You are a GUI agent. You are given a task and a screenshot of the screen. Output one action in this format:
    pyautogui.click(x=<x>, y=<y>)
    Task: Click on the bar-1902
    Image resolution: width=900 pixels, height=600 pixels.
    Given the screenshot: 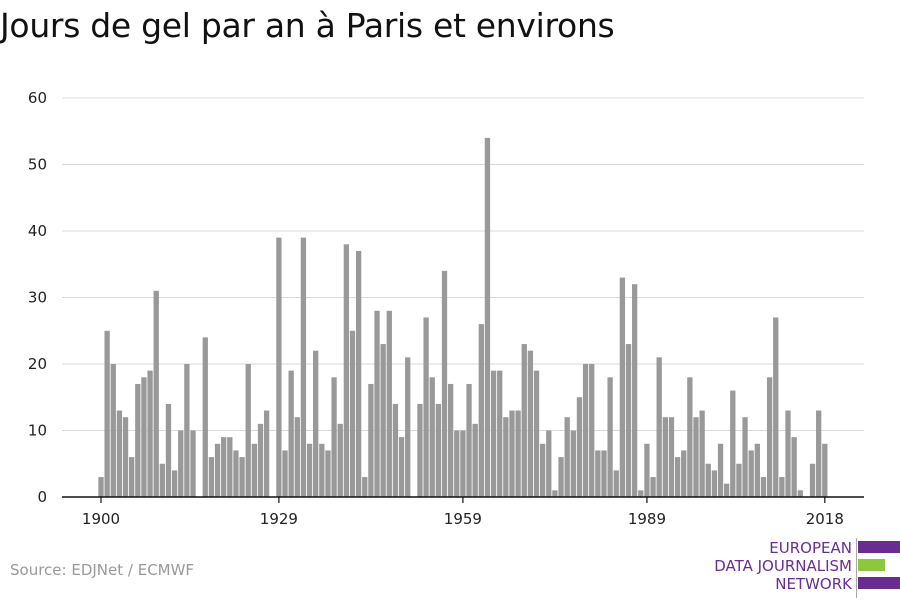 What is the action you would take?
    pyautogui.click(x=113, y=430)
    